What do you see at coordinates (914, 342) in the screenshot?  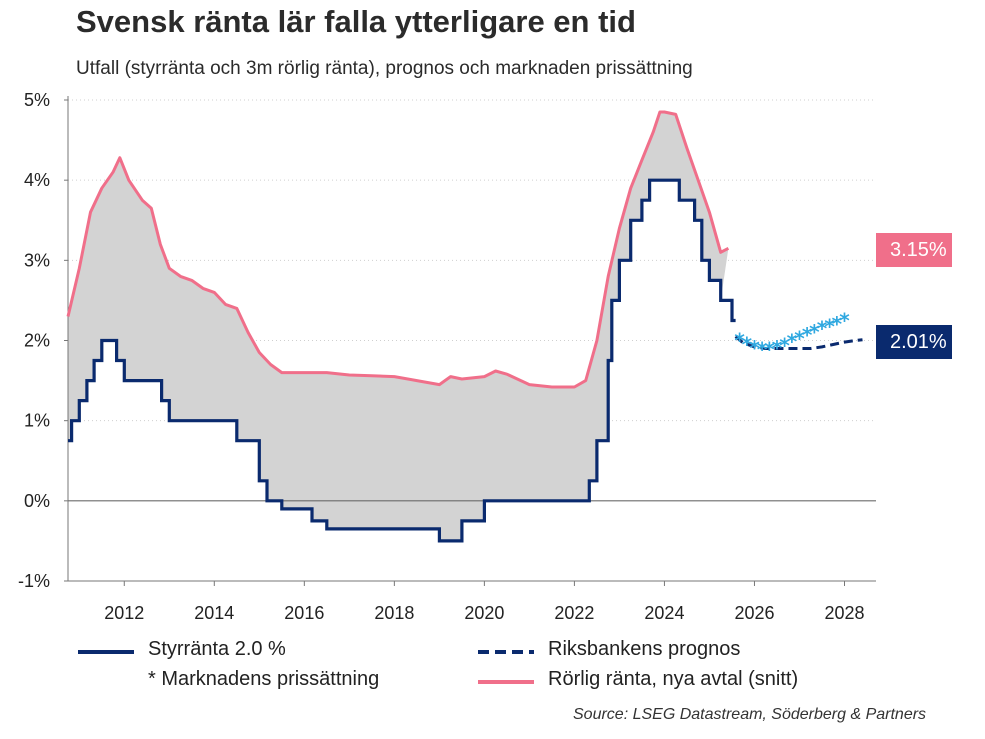 I see `policy-rate-end-label: 2.01%` at bounding box center [914, 342].